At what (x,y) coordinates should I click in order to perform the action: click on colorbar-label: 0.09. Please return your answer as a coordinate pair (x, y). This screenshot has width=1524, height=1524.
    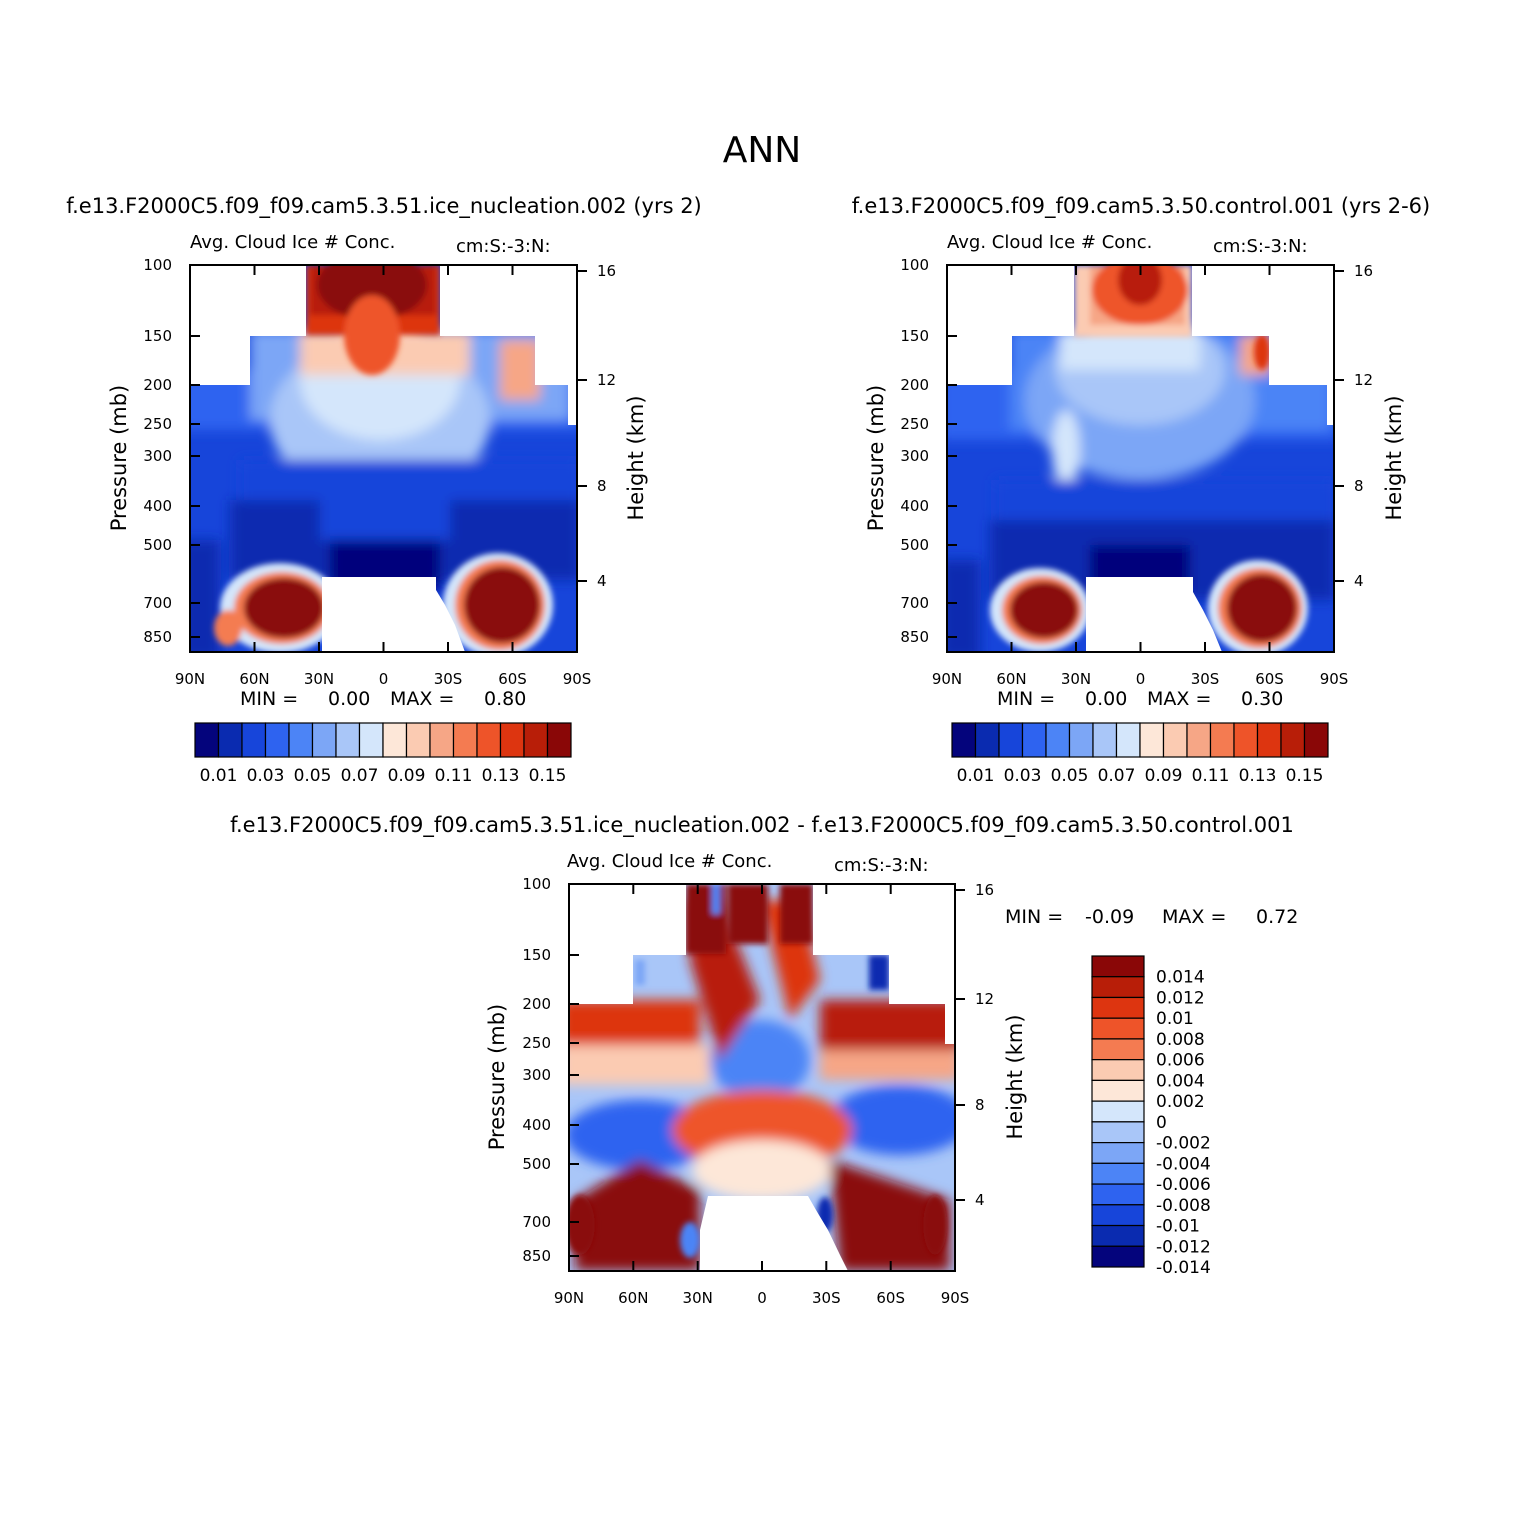
    Looking at the image, I should click on (407, 776).